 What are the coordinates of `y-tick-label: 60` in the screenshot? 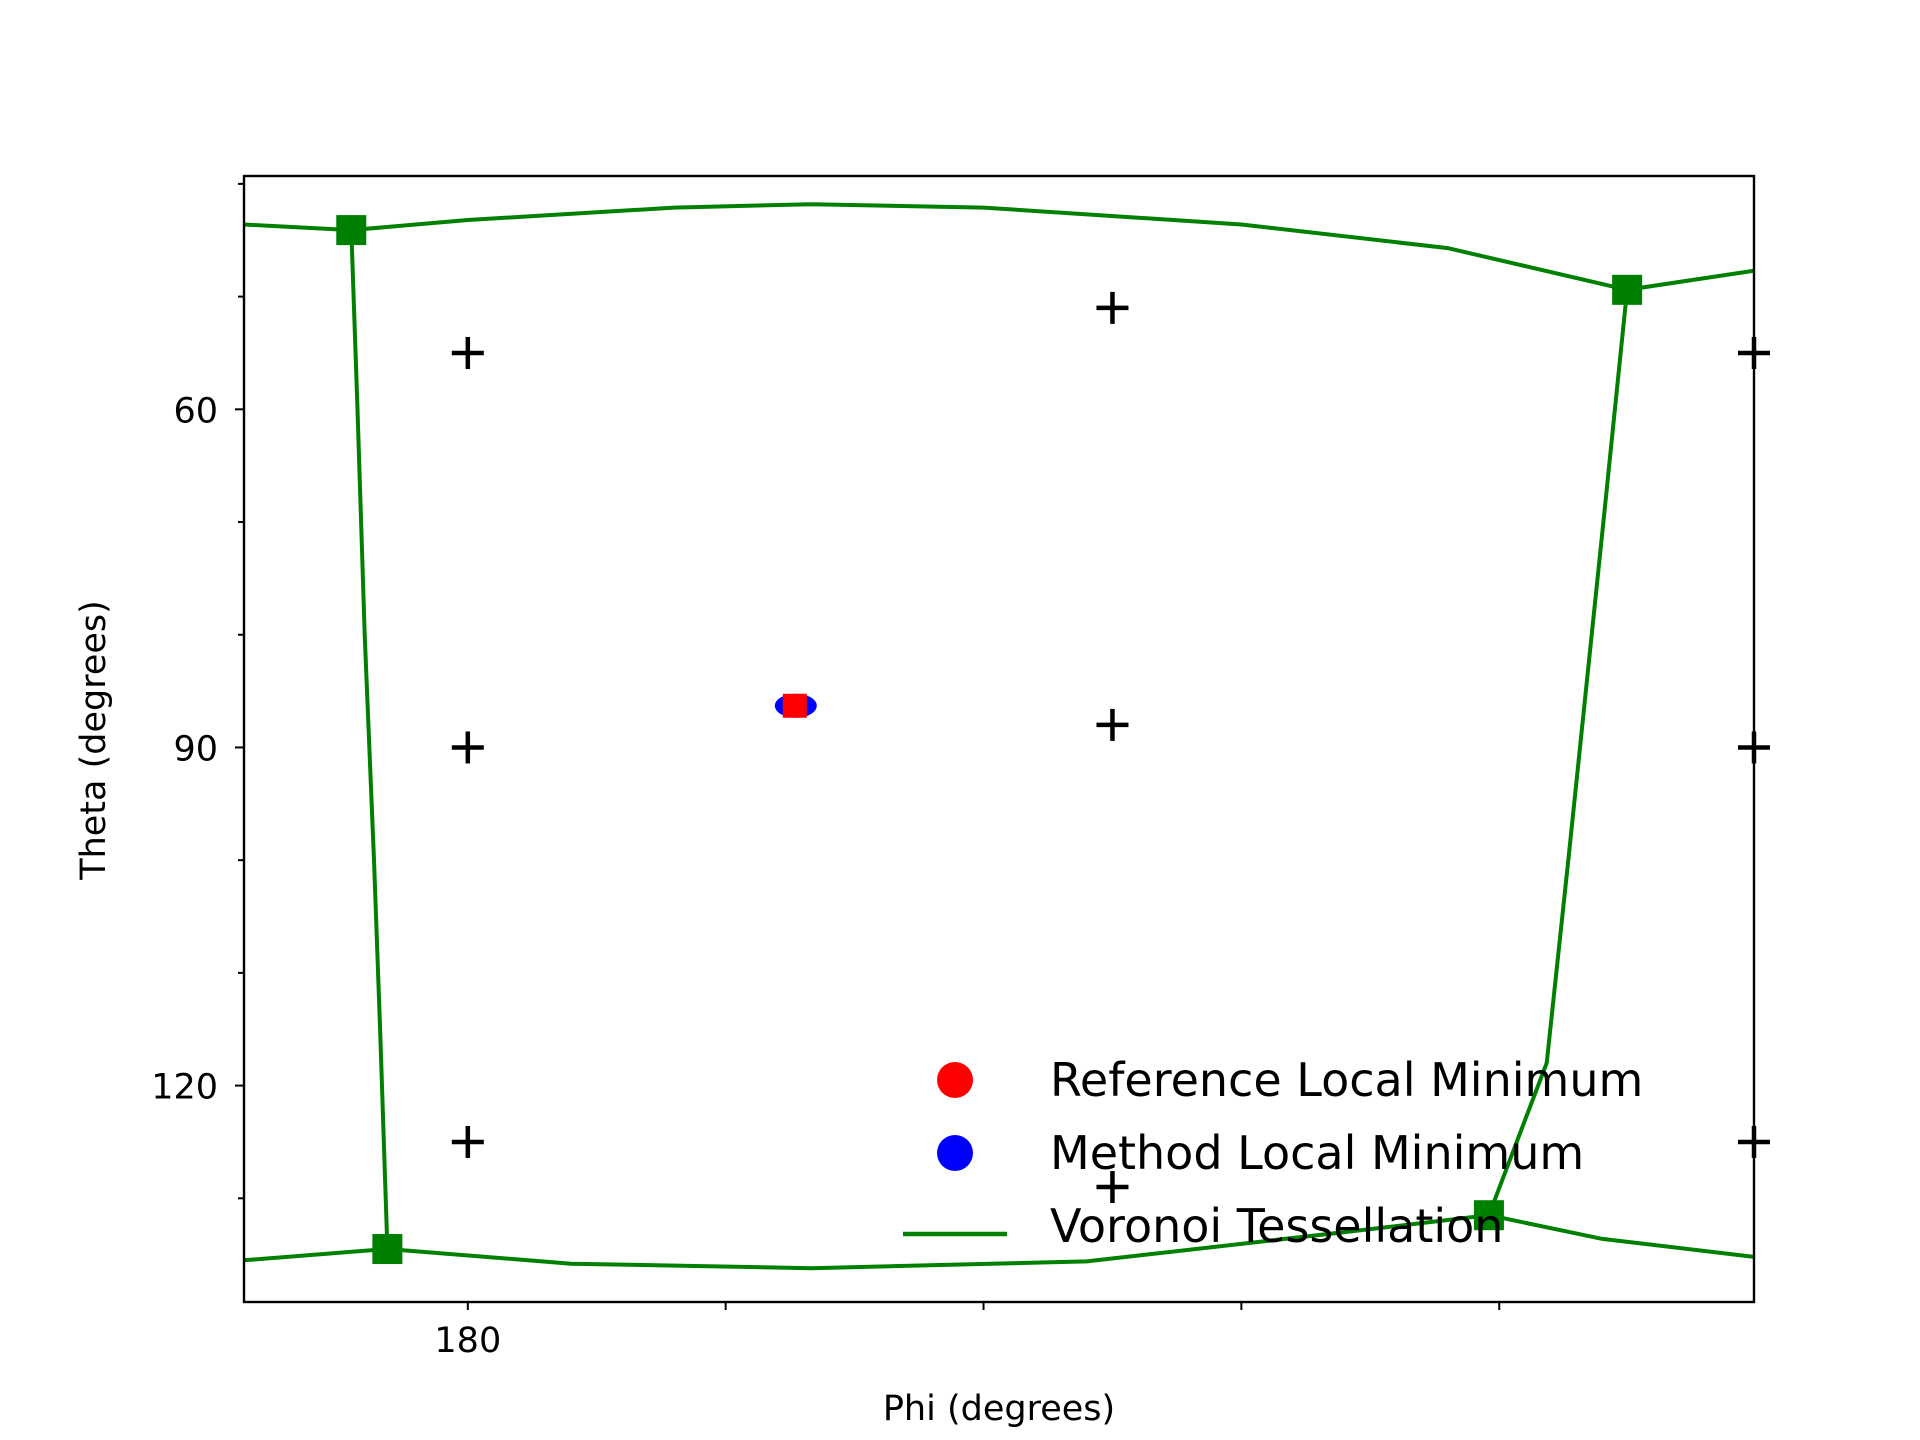 It's located at (195, 411).